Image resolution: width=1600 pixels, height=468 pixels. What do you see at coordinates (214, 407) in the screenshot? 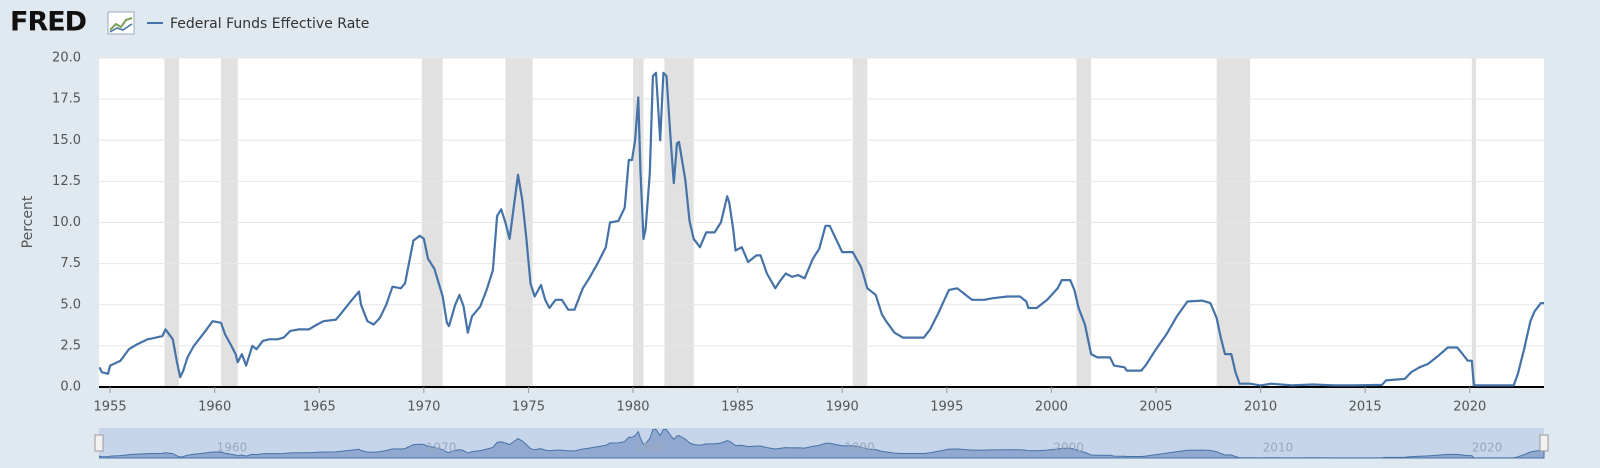
I see `x-tick-label: 1960` at bounding box center [214, 407].